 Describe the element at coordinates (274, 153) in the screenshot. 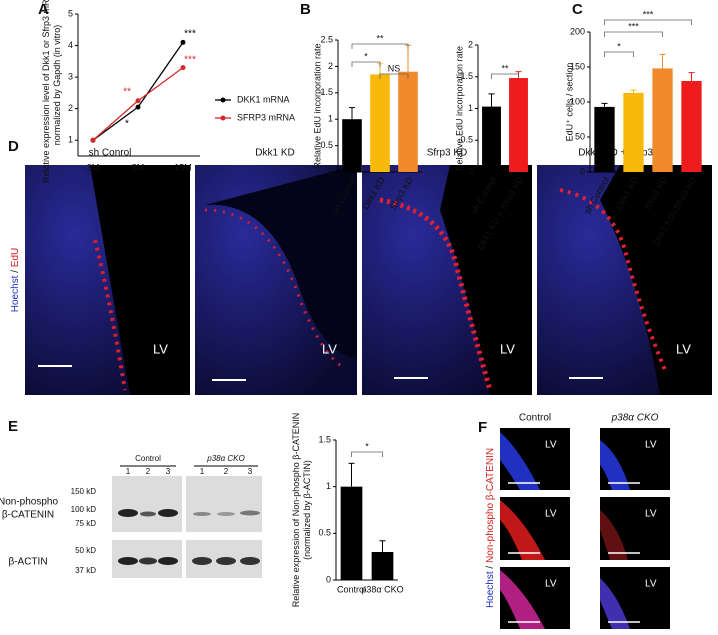

I see `image-title: Dkk1 KD` at that location.